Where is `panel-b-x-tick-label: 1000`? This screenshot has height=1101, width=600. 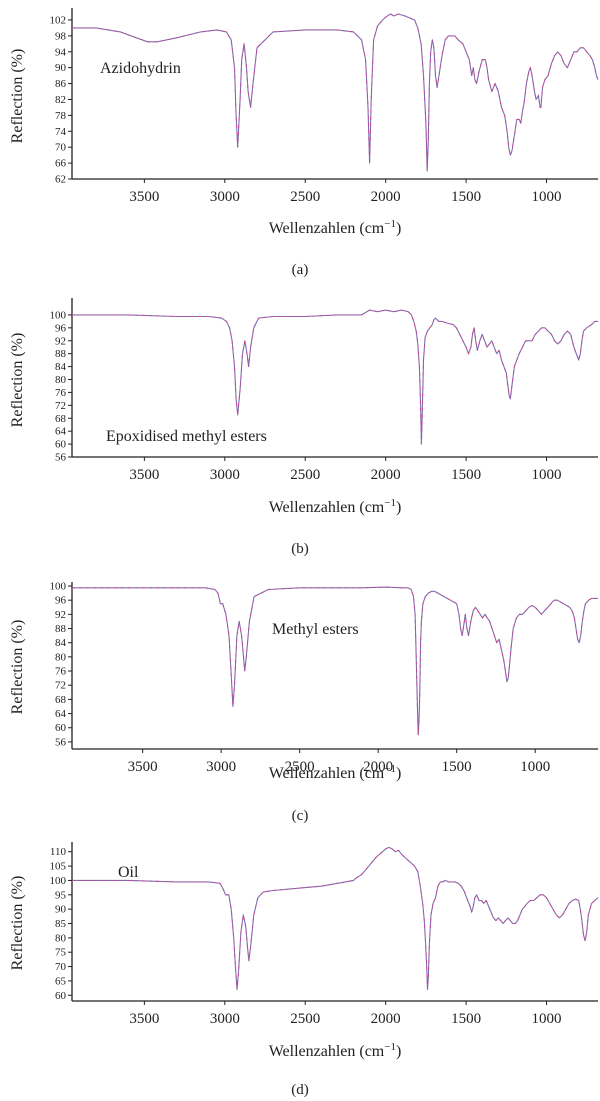 panel-b-x-tick-label: 1000 is located at coordinates (547, 475).